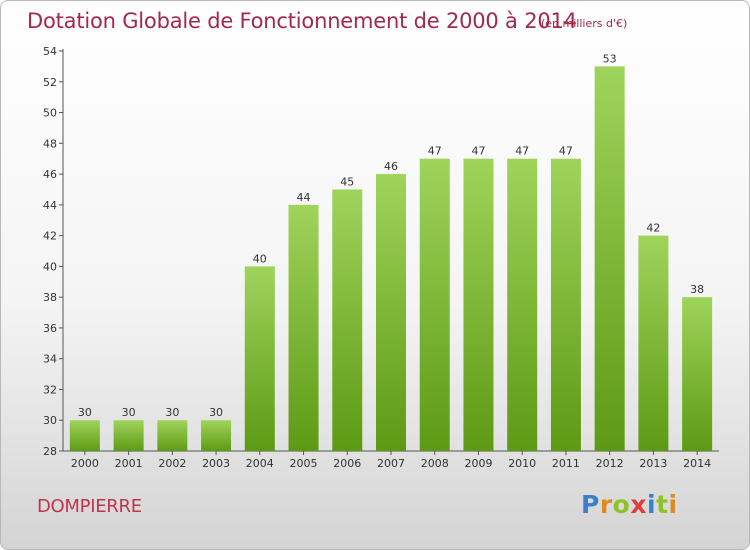  I want to click on y-tick-label: 50, so click(50, 113).